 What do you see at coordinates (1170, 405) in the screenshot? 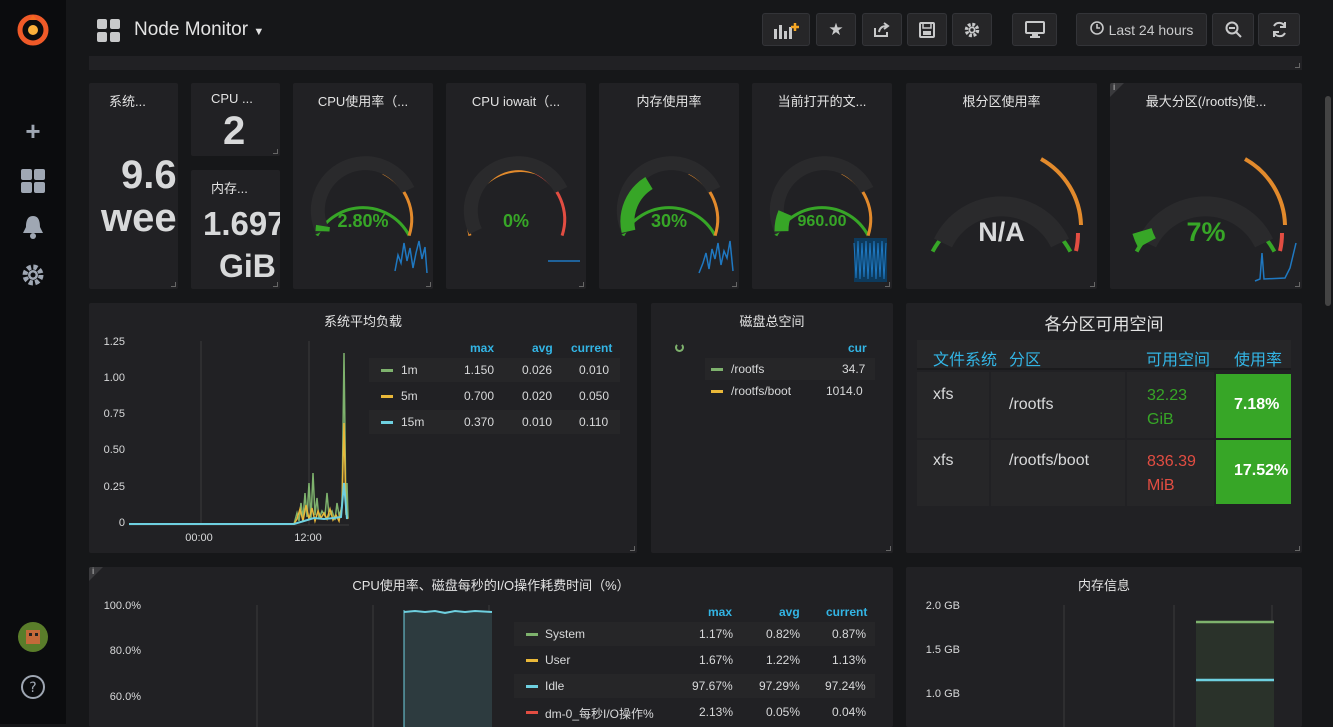
I see `cell-free: 32.23 GiB` at bounding box center [1170, 405].